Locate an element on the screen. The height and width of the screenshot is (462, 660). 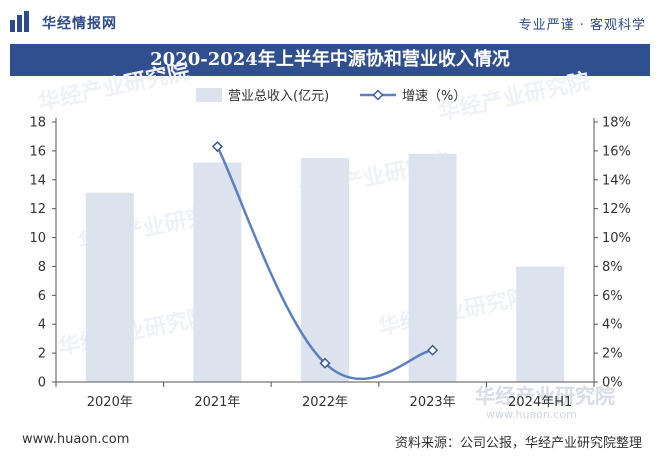
x-tick-label: 2021年 is located at coordinates (217, 402).